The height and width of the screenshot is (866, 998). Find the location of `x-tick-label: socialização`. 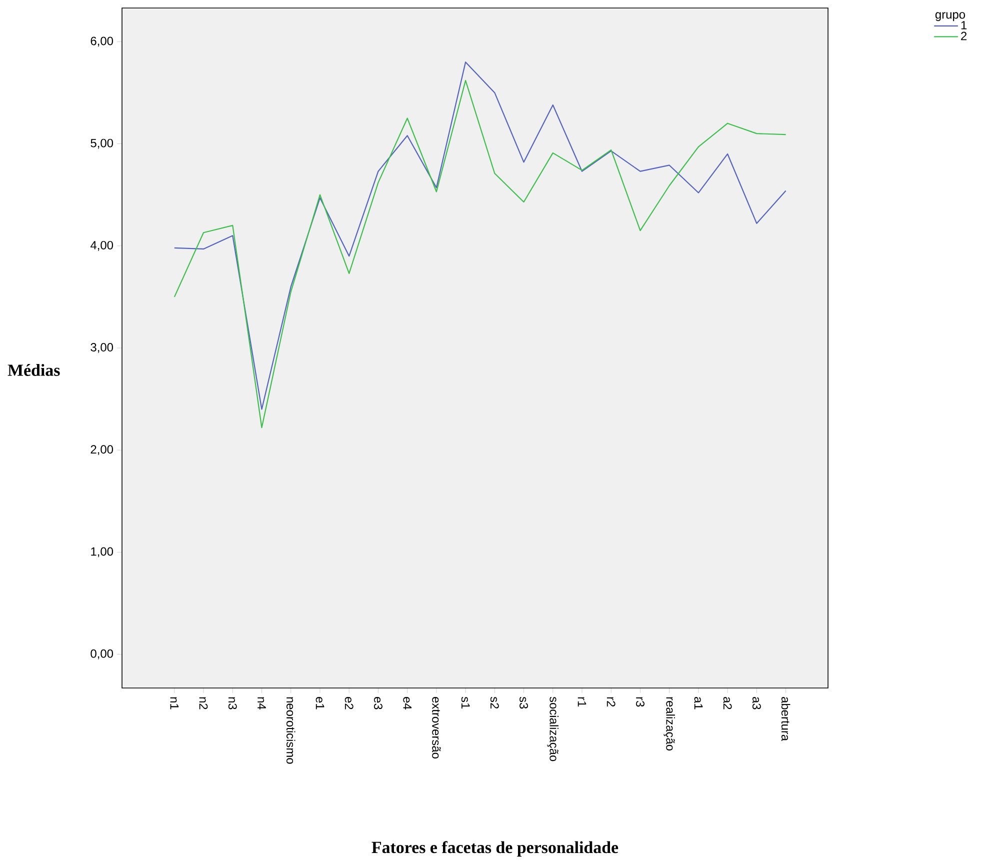

x-tick-label: socialização is located at coordinates (552, 729).